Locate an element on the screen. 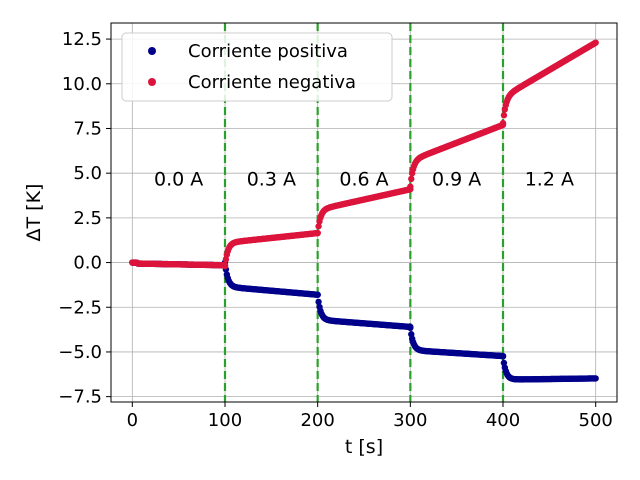  y-tick-label: 5.0 is located at coordinates (87, 173).